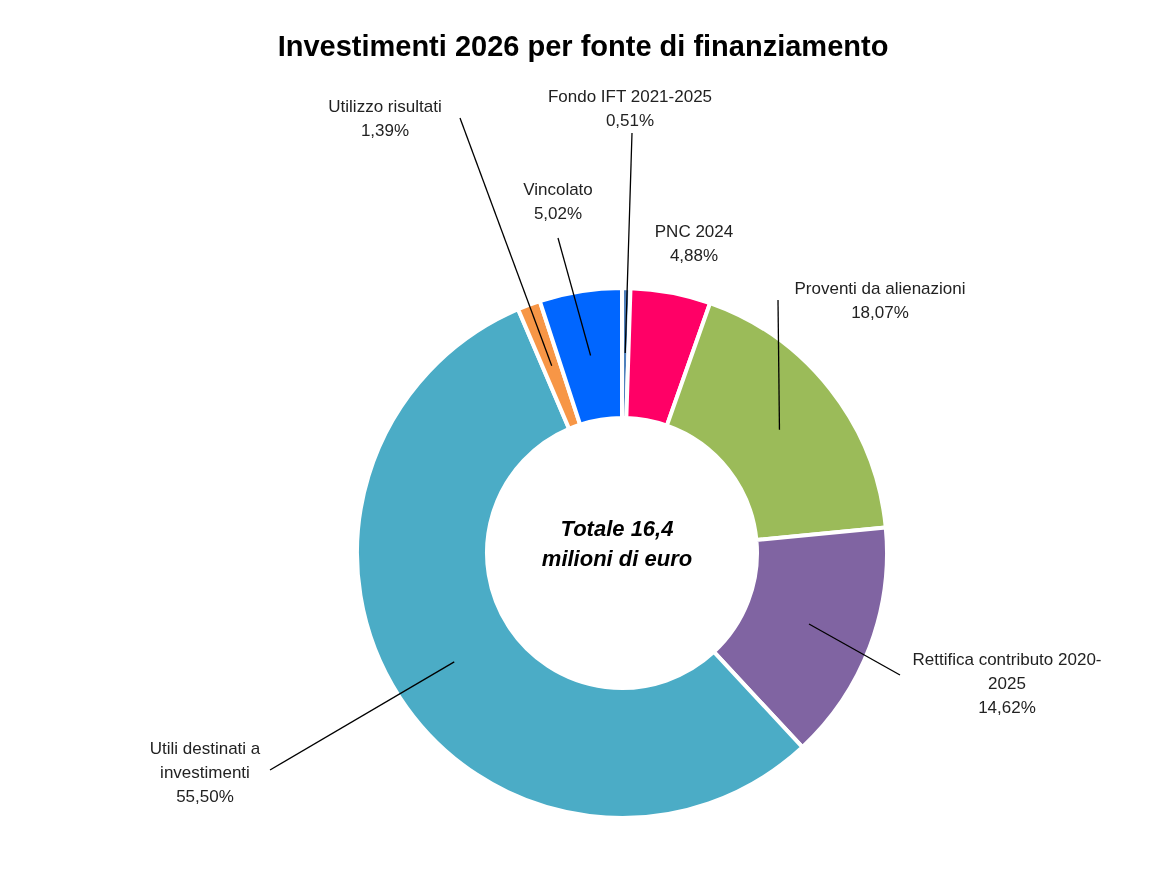  I want to click on data-label: 18,07%, so click(880, 312).